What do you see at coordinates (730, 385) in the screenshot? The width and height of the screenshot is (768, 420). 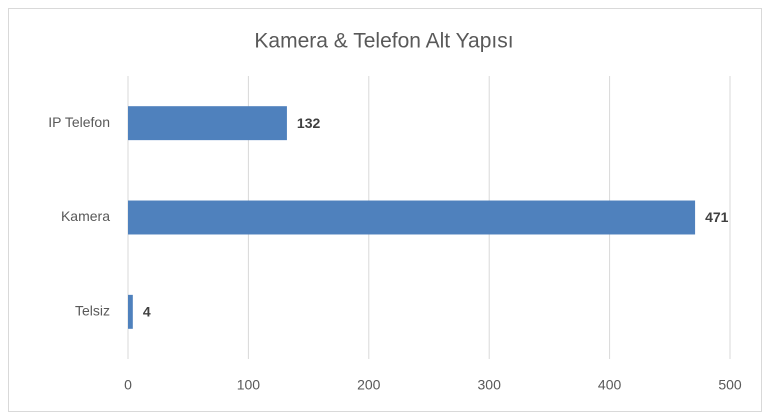 I see `x-tick-label: 500` at bounding box center [730, 385].